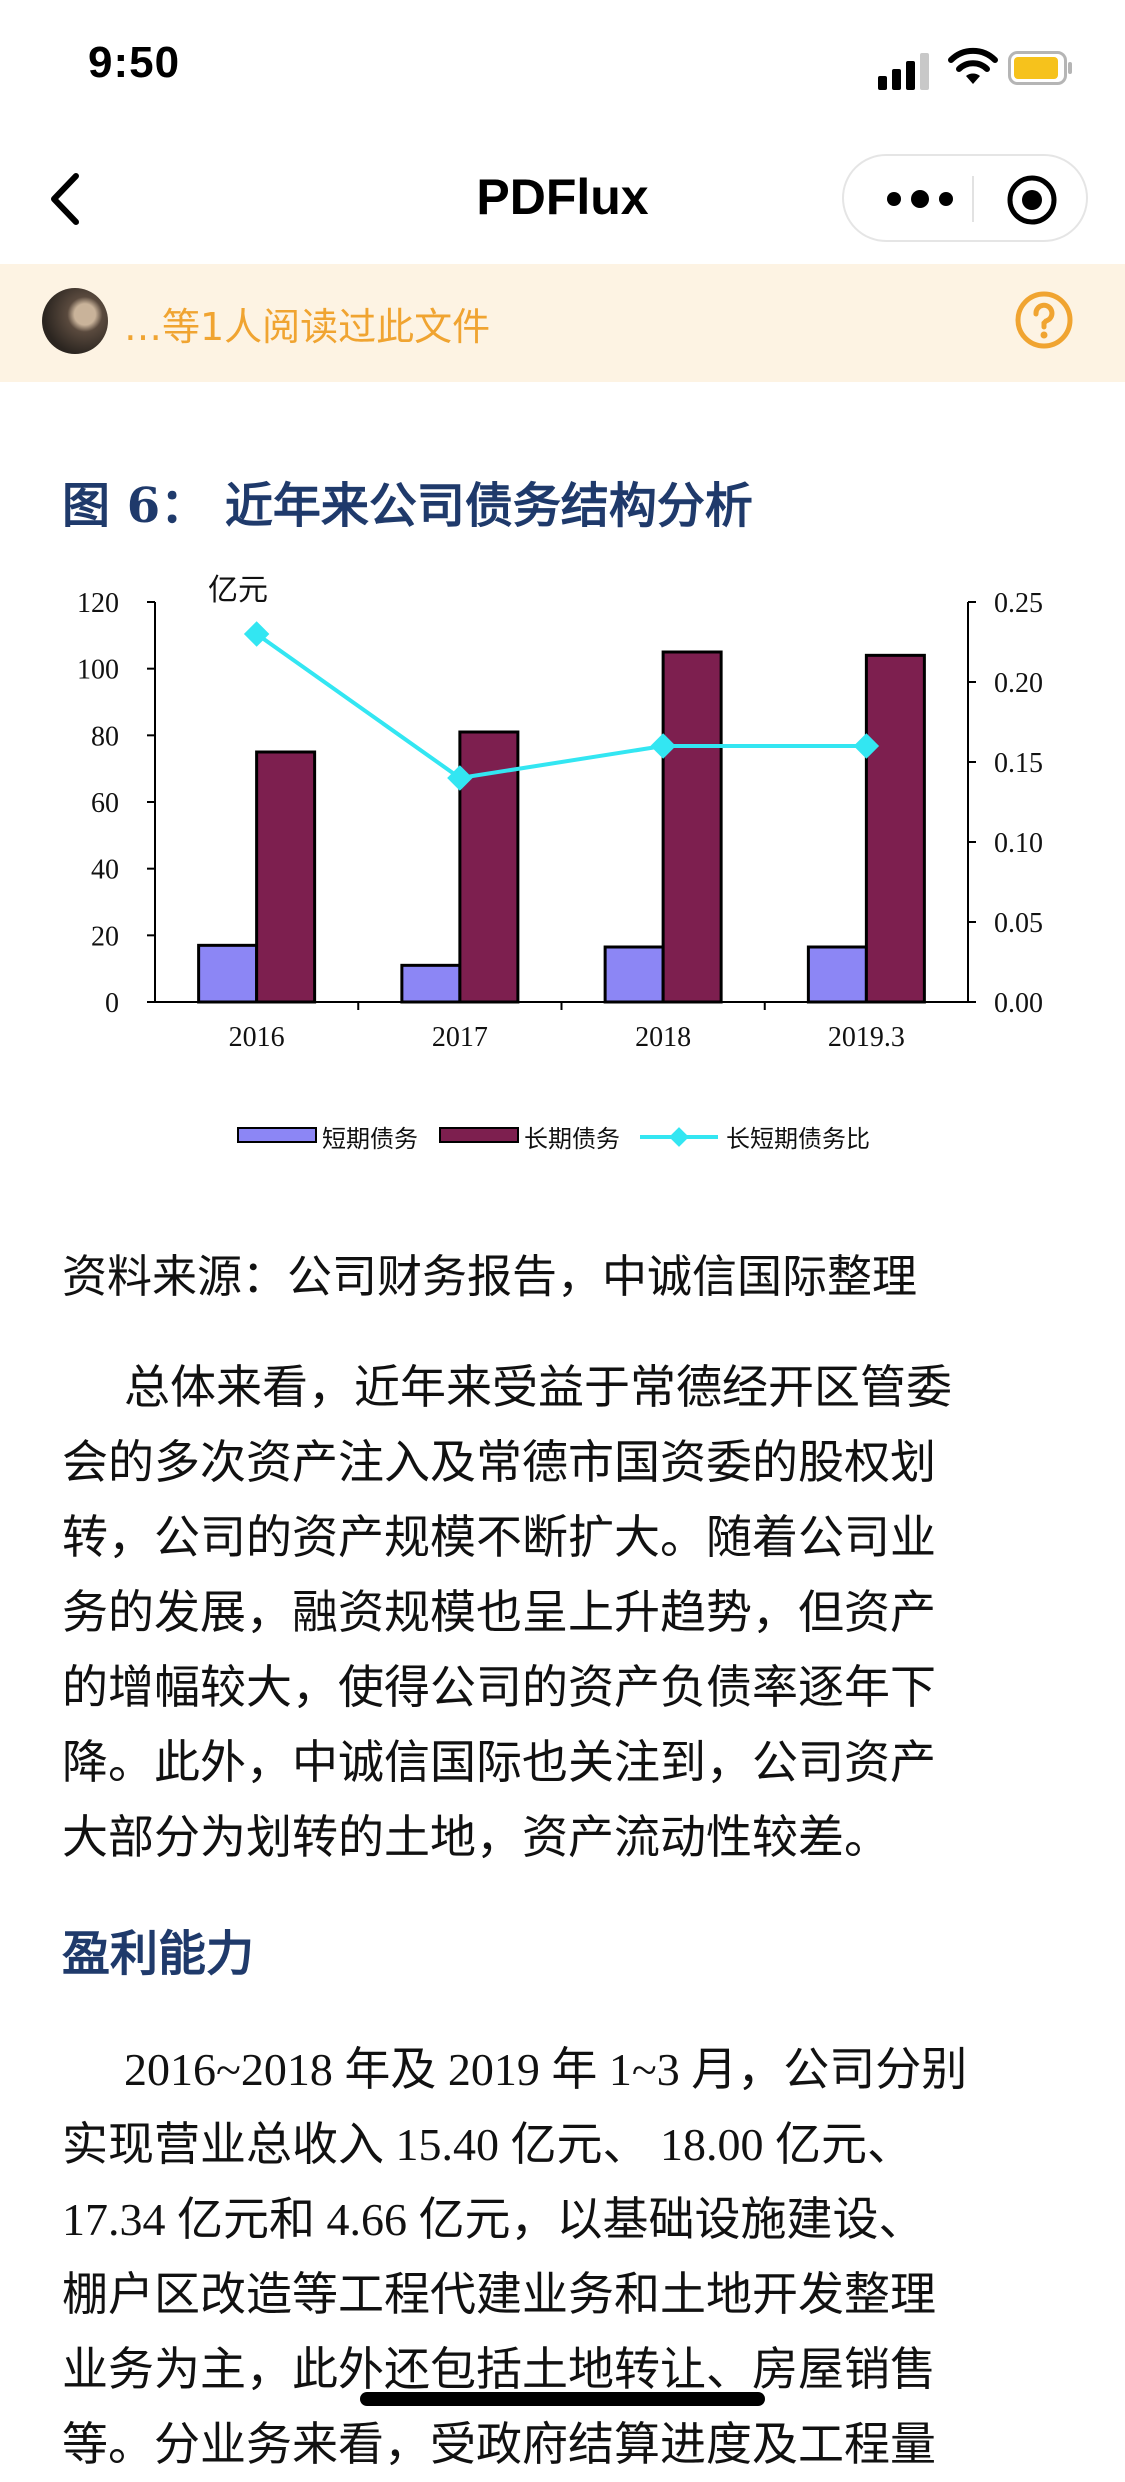 The image size is (1125, 2482). What do you see at coordinates (499, 1537) in the screenshot?
I see `paragraph-line: 转，公司的资产规模不断扩大。随着公司业` at bounding box center [499, 1537].